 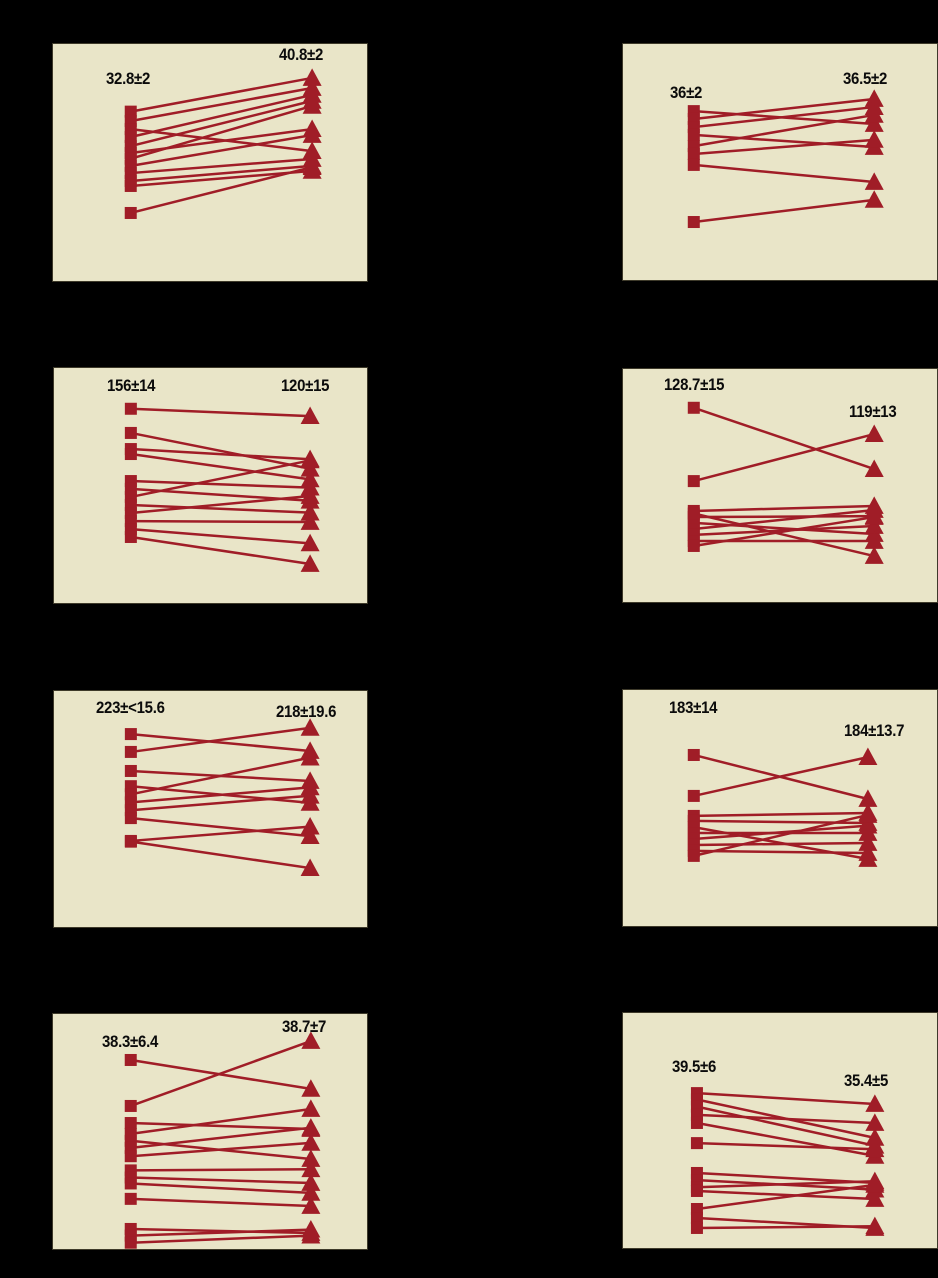 I want to click on panel-1-left-mean-label: 32.8±2, so click(x=128, y=79).